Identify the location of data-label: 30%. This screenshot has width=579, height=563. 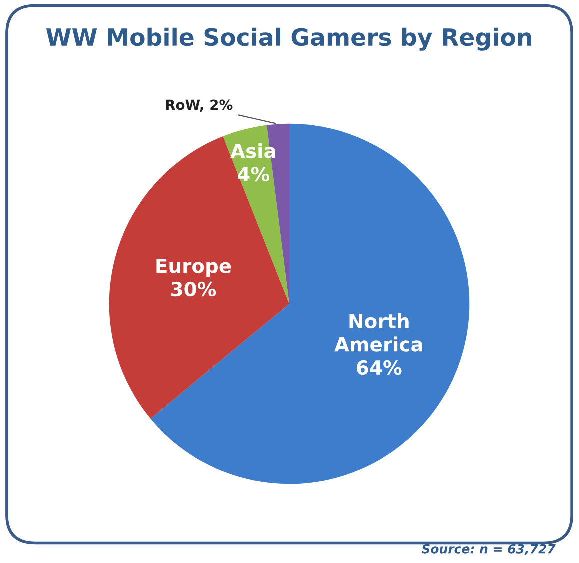
(194, 289).